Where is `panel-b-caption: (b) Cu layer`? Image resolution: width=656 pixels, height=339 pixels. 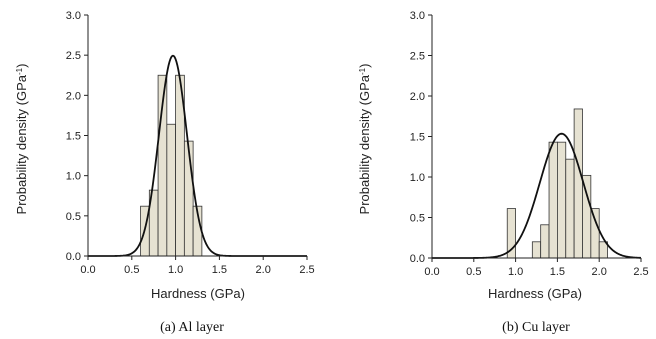 panel-b-caption: (b) Cu layer is located at coordinates (536, 327).